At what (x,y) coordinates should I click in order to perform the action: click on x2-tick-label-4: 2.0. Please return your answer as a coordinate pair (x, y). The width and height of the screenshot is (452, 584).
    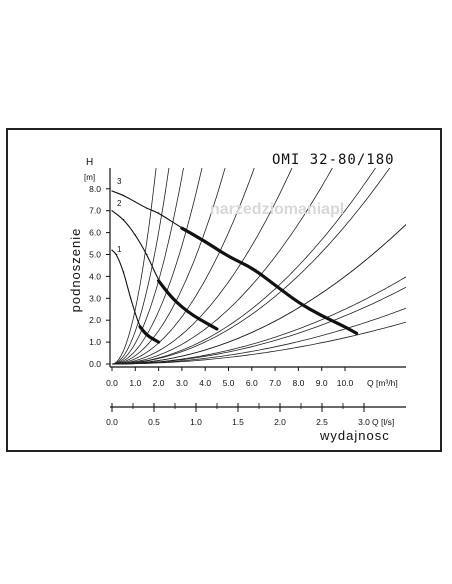
    Looking at the image, I should click on (280, 422).